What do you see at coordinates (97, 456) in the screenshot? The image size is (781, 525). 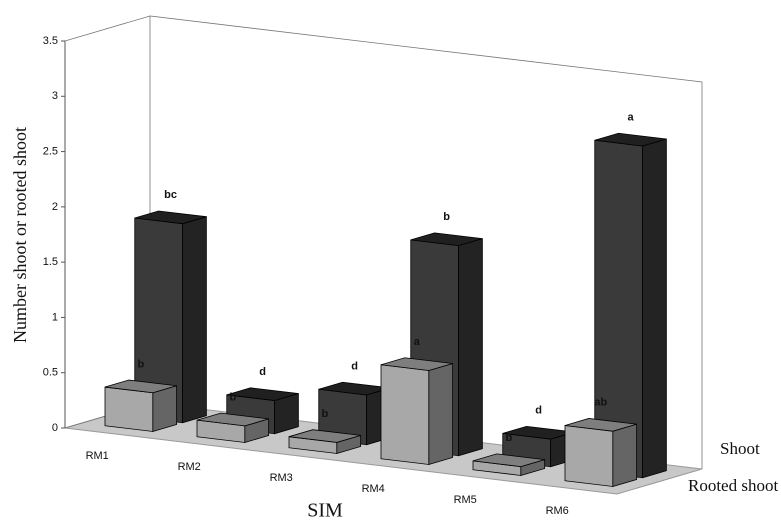 I see `x-tick-label: RM1` at bounding box center [97, 456].